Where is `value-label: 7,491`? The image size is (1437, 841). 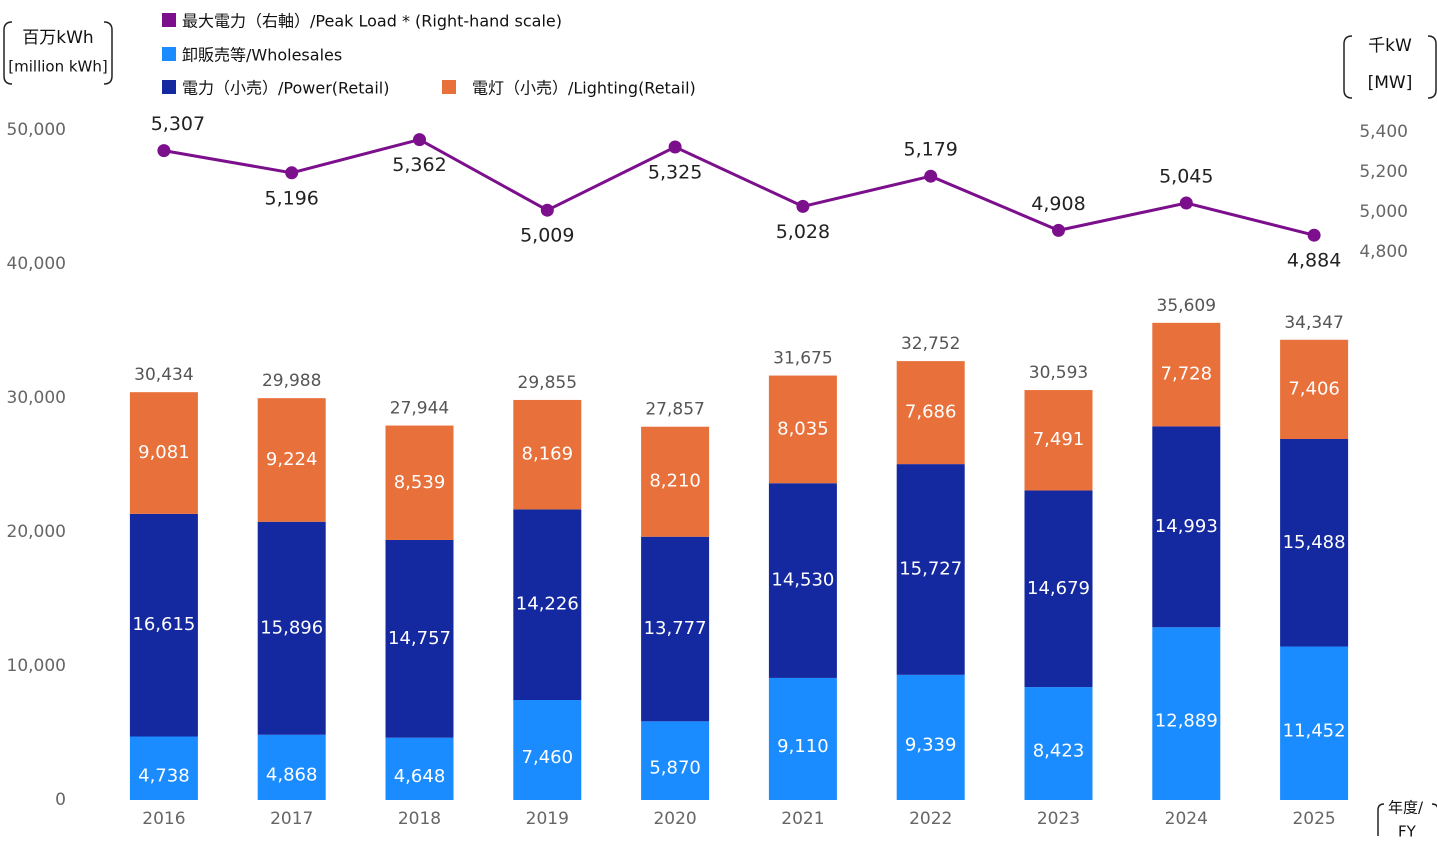 value-label: 7,491 is located at coordinates (1059, 439).